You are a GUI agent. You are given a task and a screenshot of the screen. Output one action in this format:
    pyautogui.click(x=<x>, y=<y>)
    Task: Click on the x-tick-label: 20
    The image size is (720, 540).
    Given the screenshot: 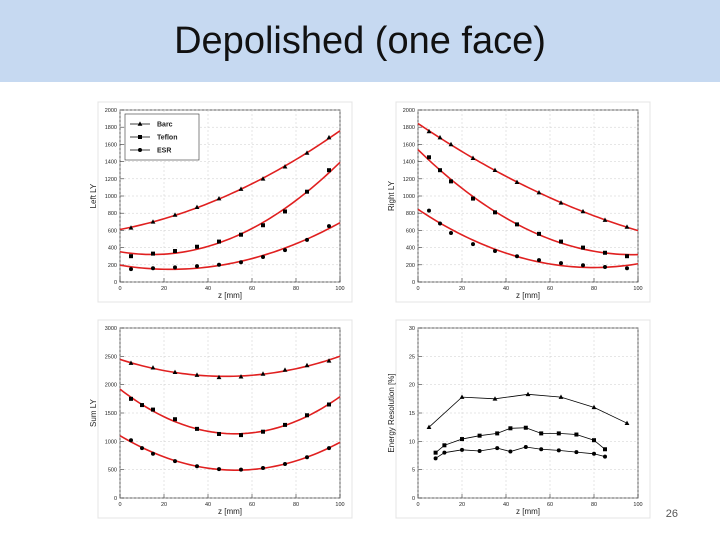 What is the action you would take?
    pyautogui.click(x=462, y=505)
    